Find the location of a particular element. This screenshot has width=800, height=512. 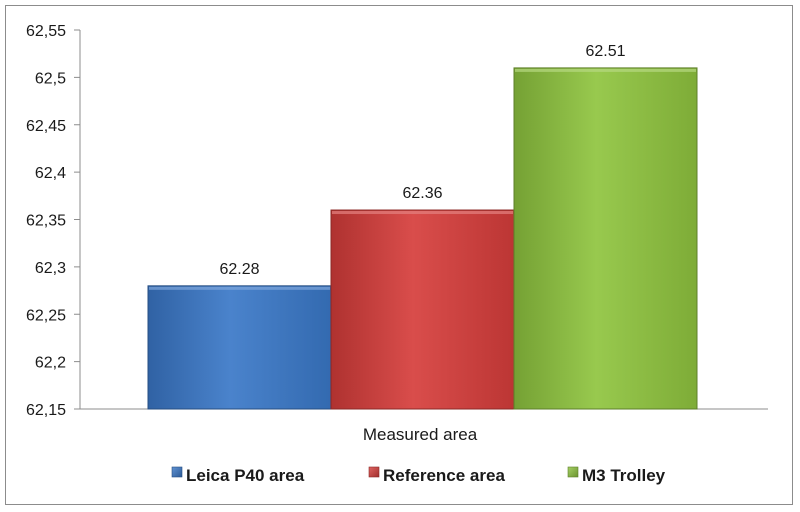

bar-reference-area is located at coordinates (422, 309).